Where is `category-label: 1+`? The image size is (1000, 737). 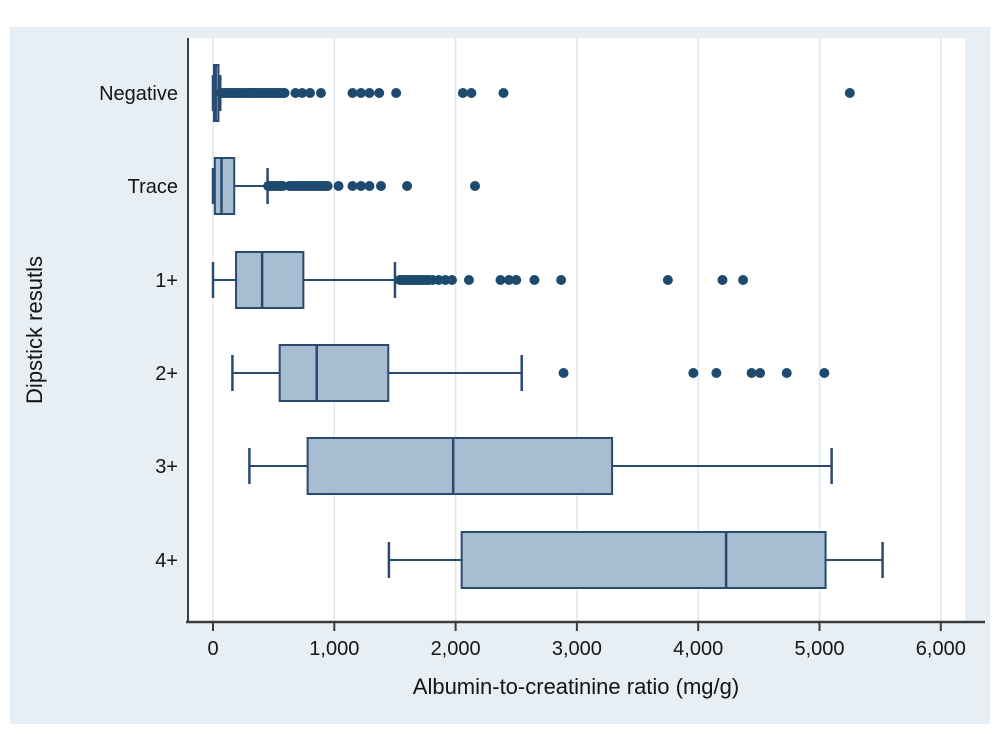
category-label: 1+ is located at coordinates (166, 281).